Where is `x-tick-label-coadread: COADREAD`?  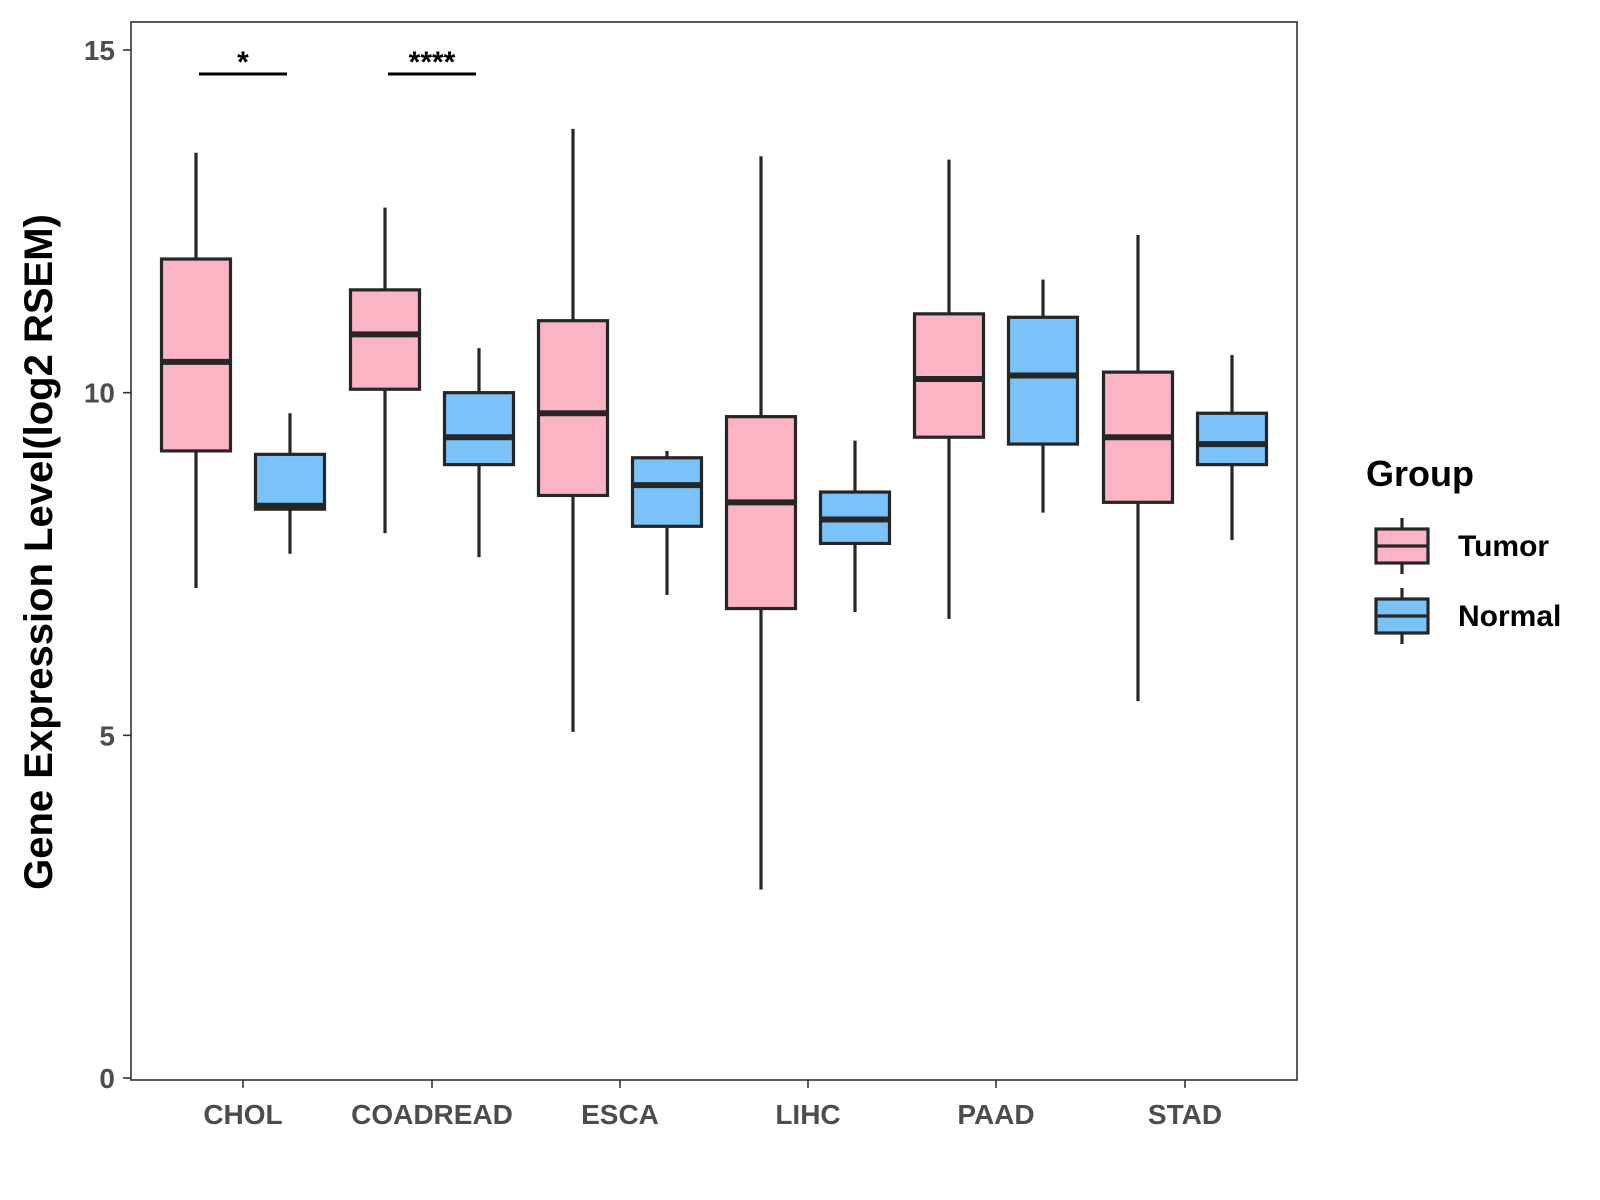
x-tick-label-coadread: COADREAD is located at coordinates (432, 1114).